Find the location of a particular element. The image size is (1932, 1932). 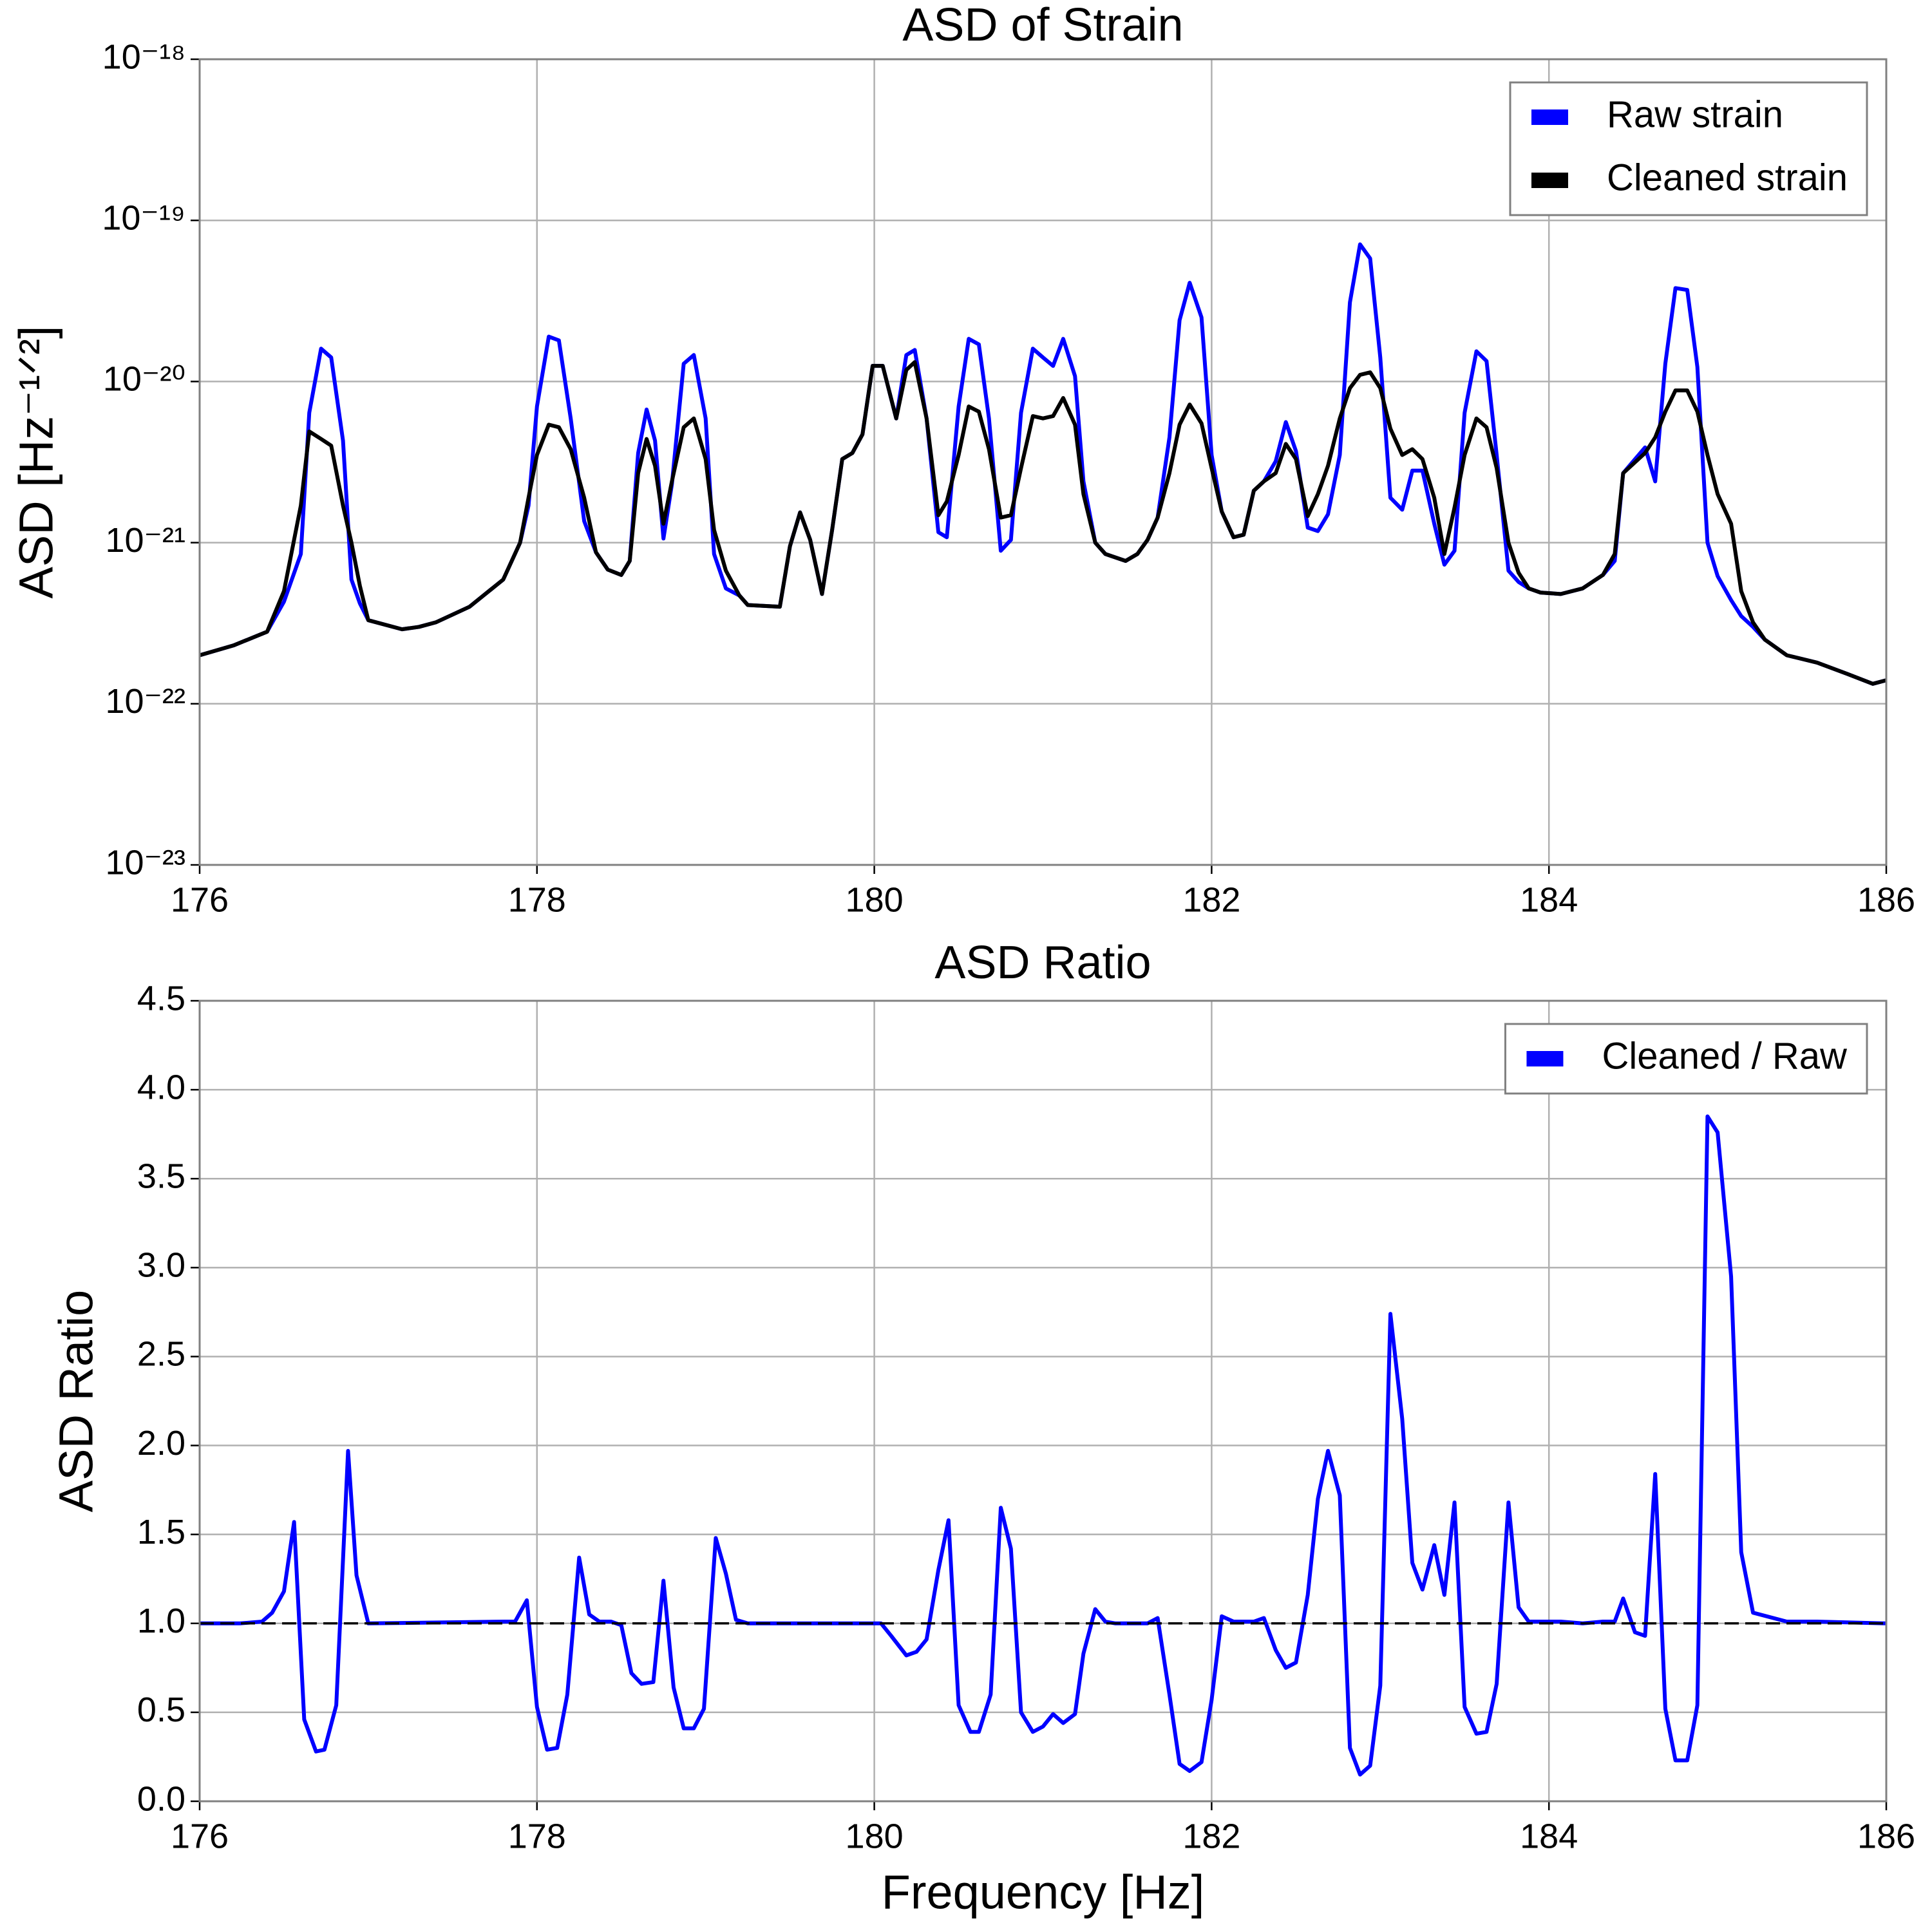

x-axis-label: Frequency [Hz] is located at coordinates (1043, 1892).